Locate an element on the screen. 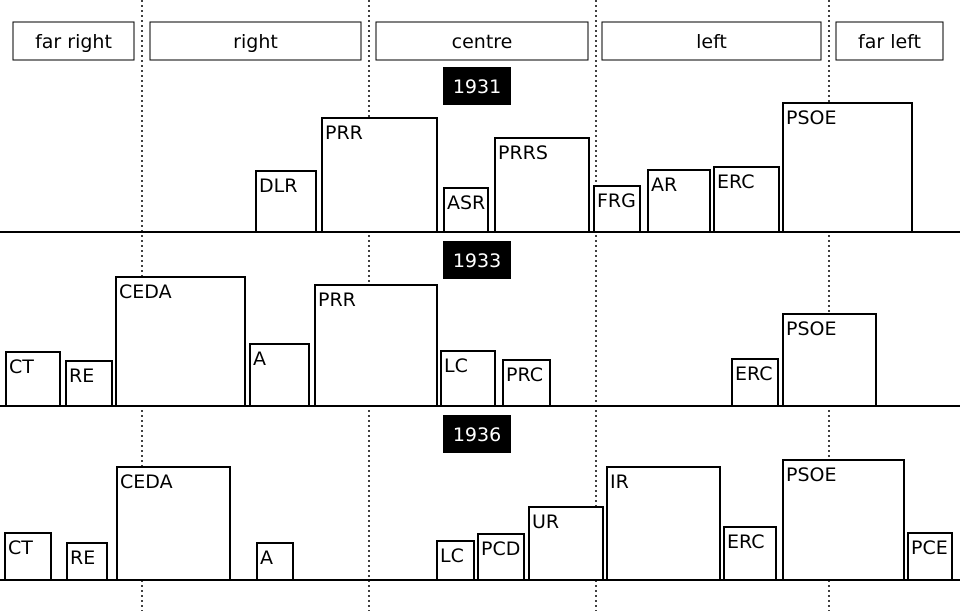 This screenshot has width=960, height=611. column-header: centre is located at coordinates (482, 42).